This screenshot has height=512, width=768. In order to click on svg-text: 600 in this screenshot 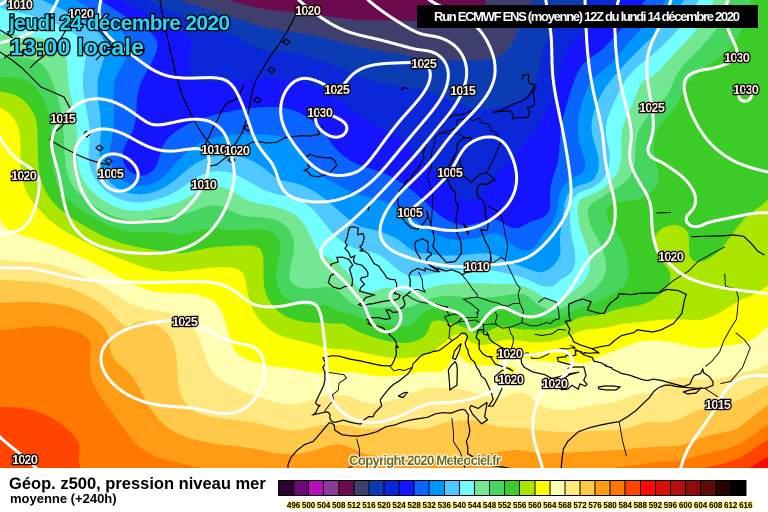, I will do `click(686, 505)`.